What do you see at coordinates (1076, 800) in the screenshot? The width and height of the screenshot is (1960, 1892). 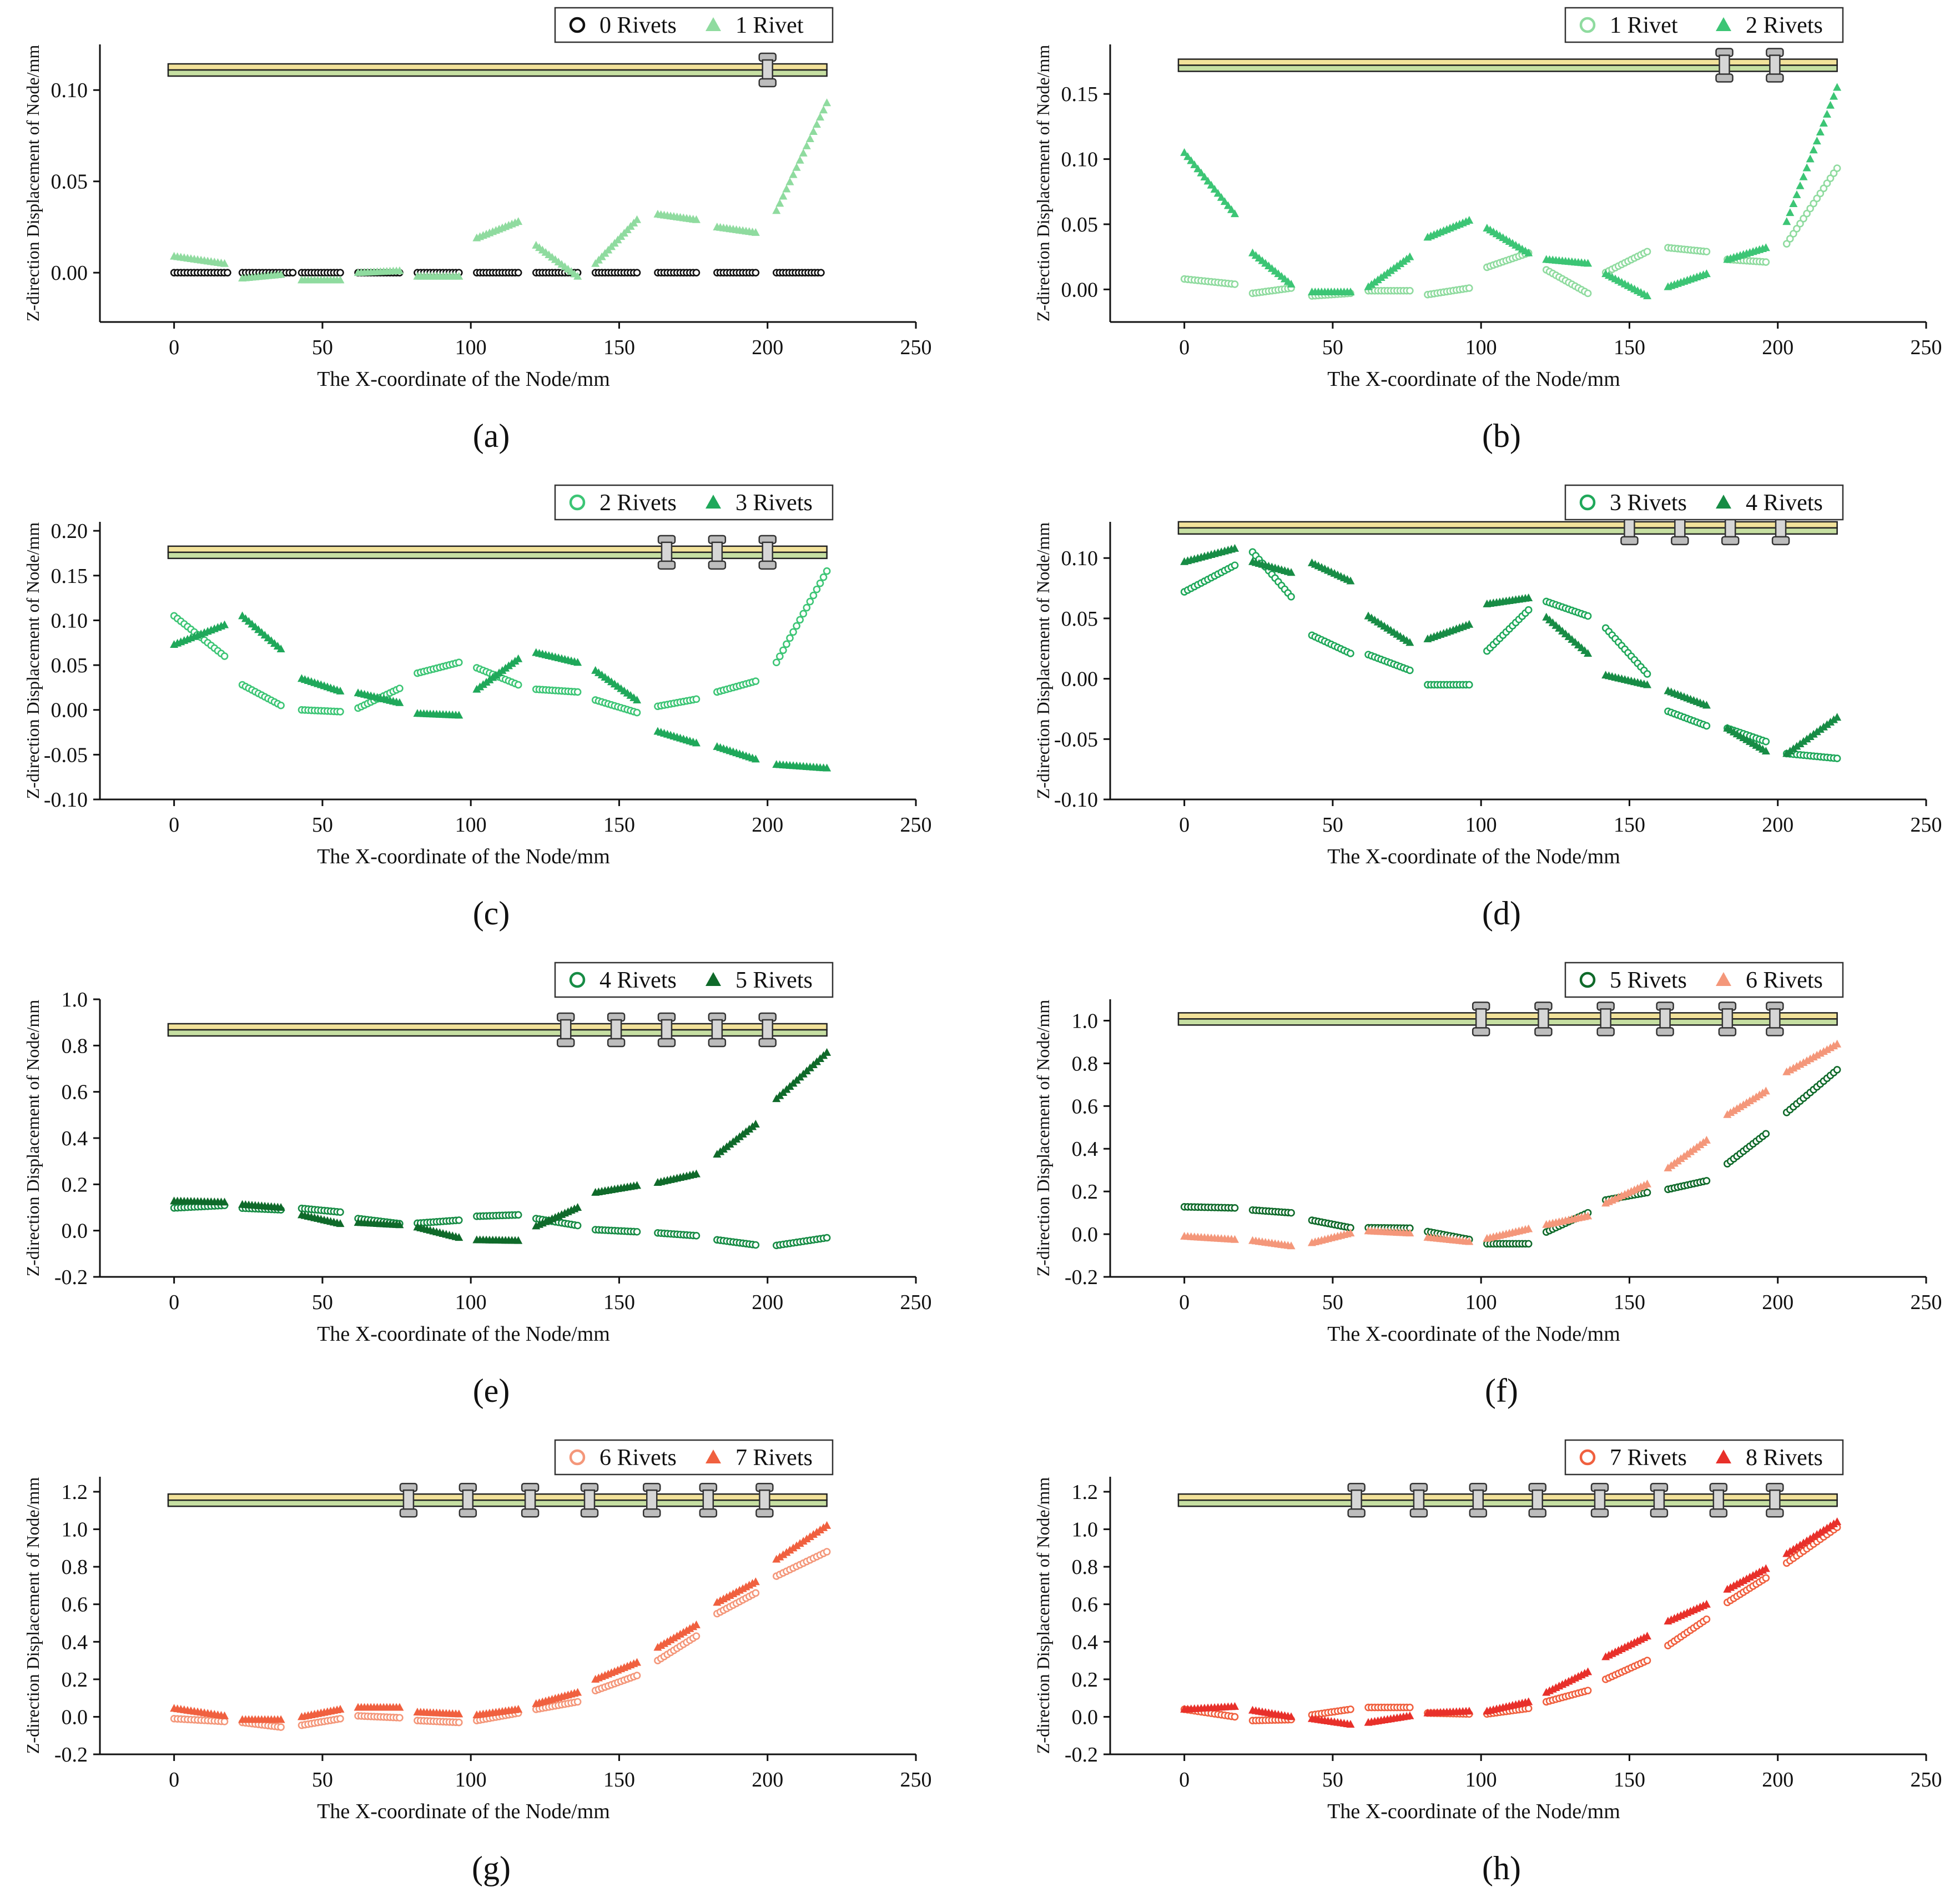 I see `y-tick-label: -0.10` at bounding box center [1076, 800].